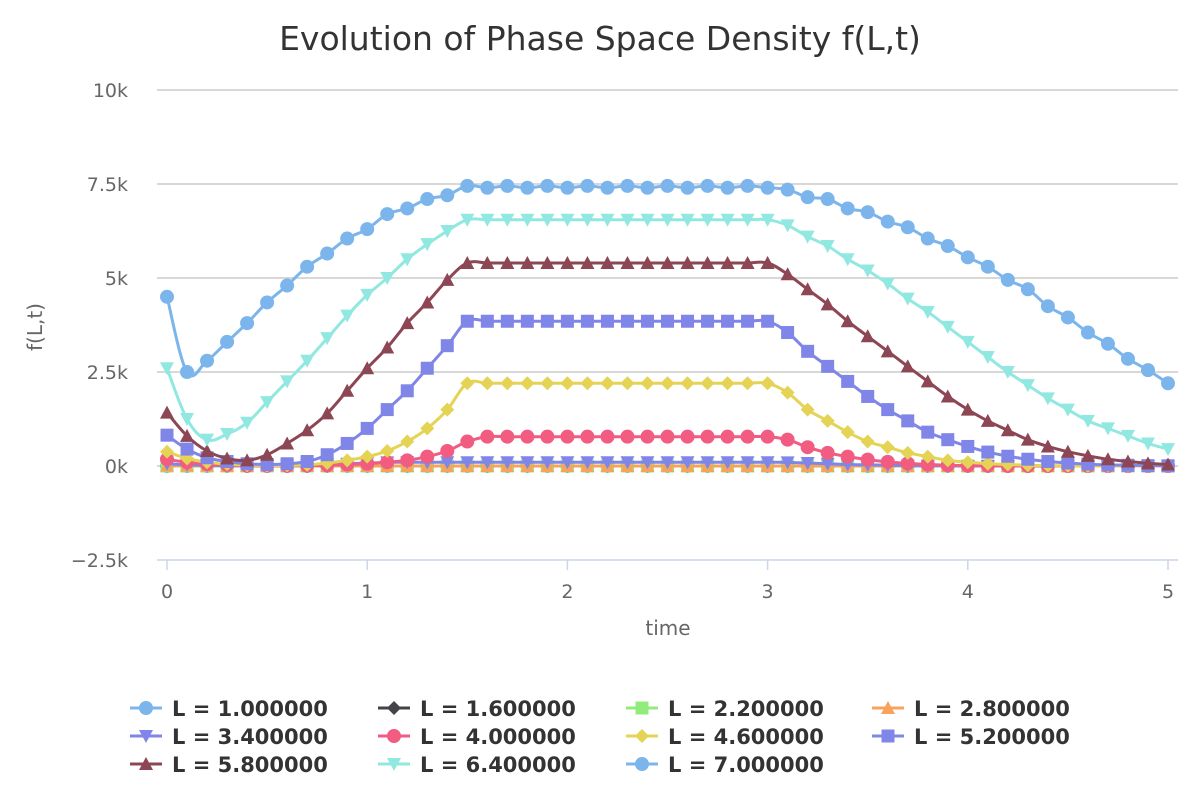 The height and width of the screenshot is (800, 1200). Describe the element at coordinates (477, 709) in the screenshot. I see `legend-item: L = 1.600000` at that location.